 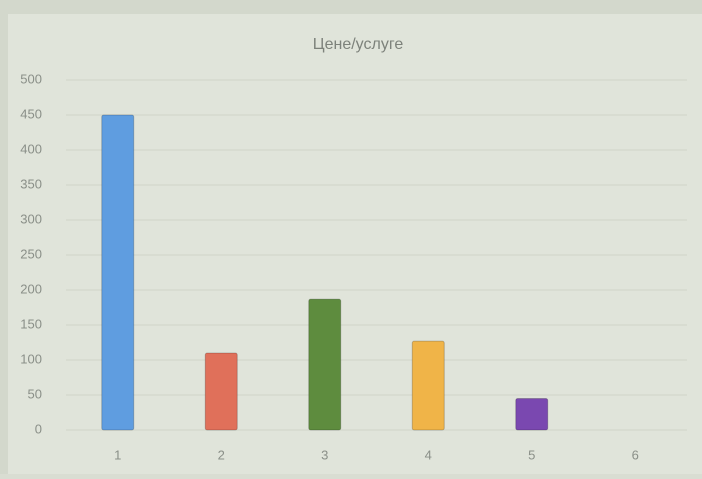 What do you see at coordinates (31, 253) in the screenshot?
I see `y-tick-label: 250` at bounding box center [31, 253].